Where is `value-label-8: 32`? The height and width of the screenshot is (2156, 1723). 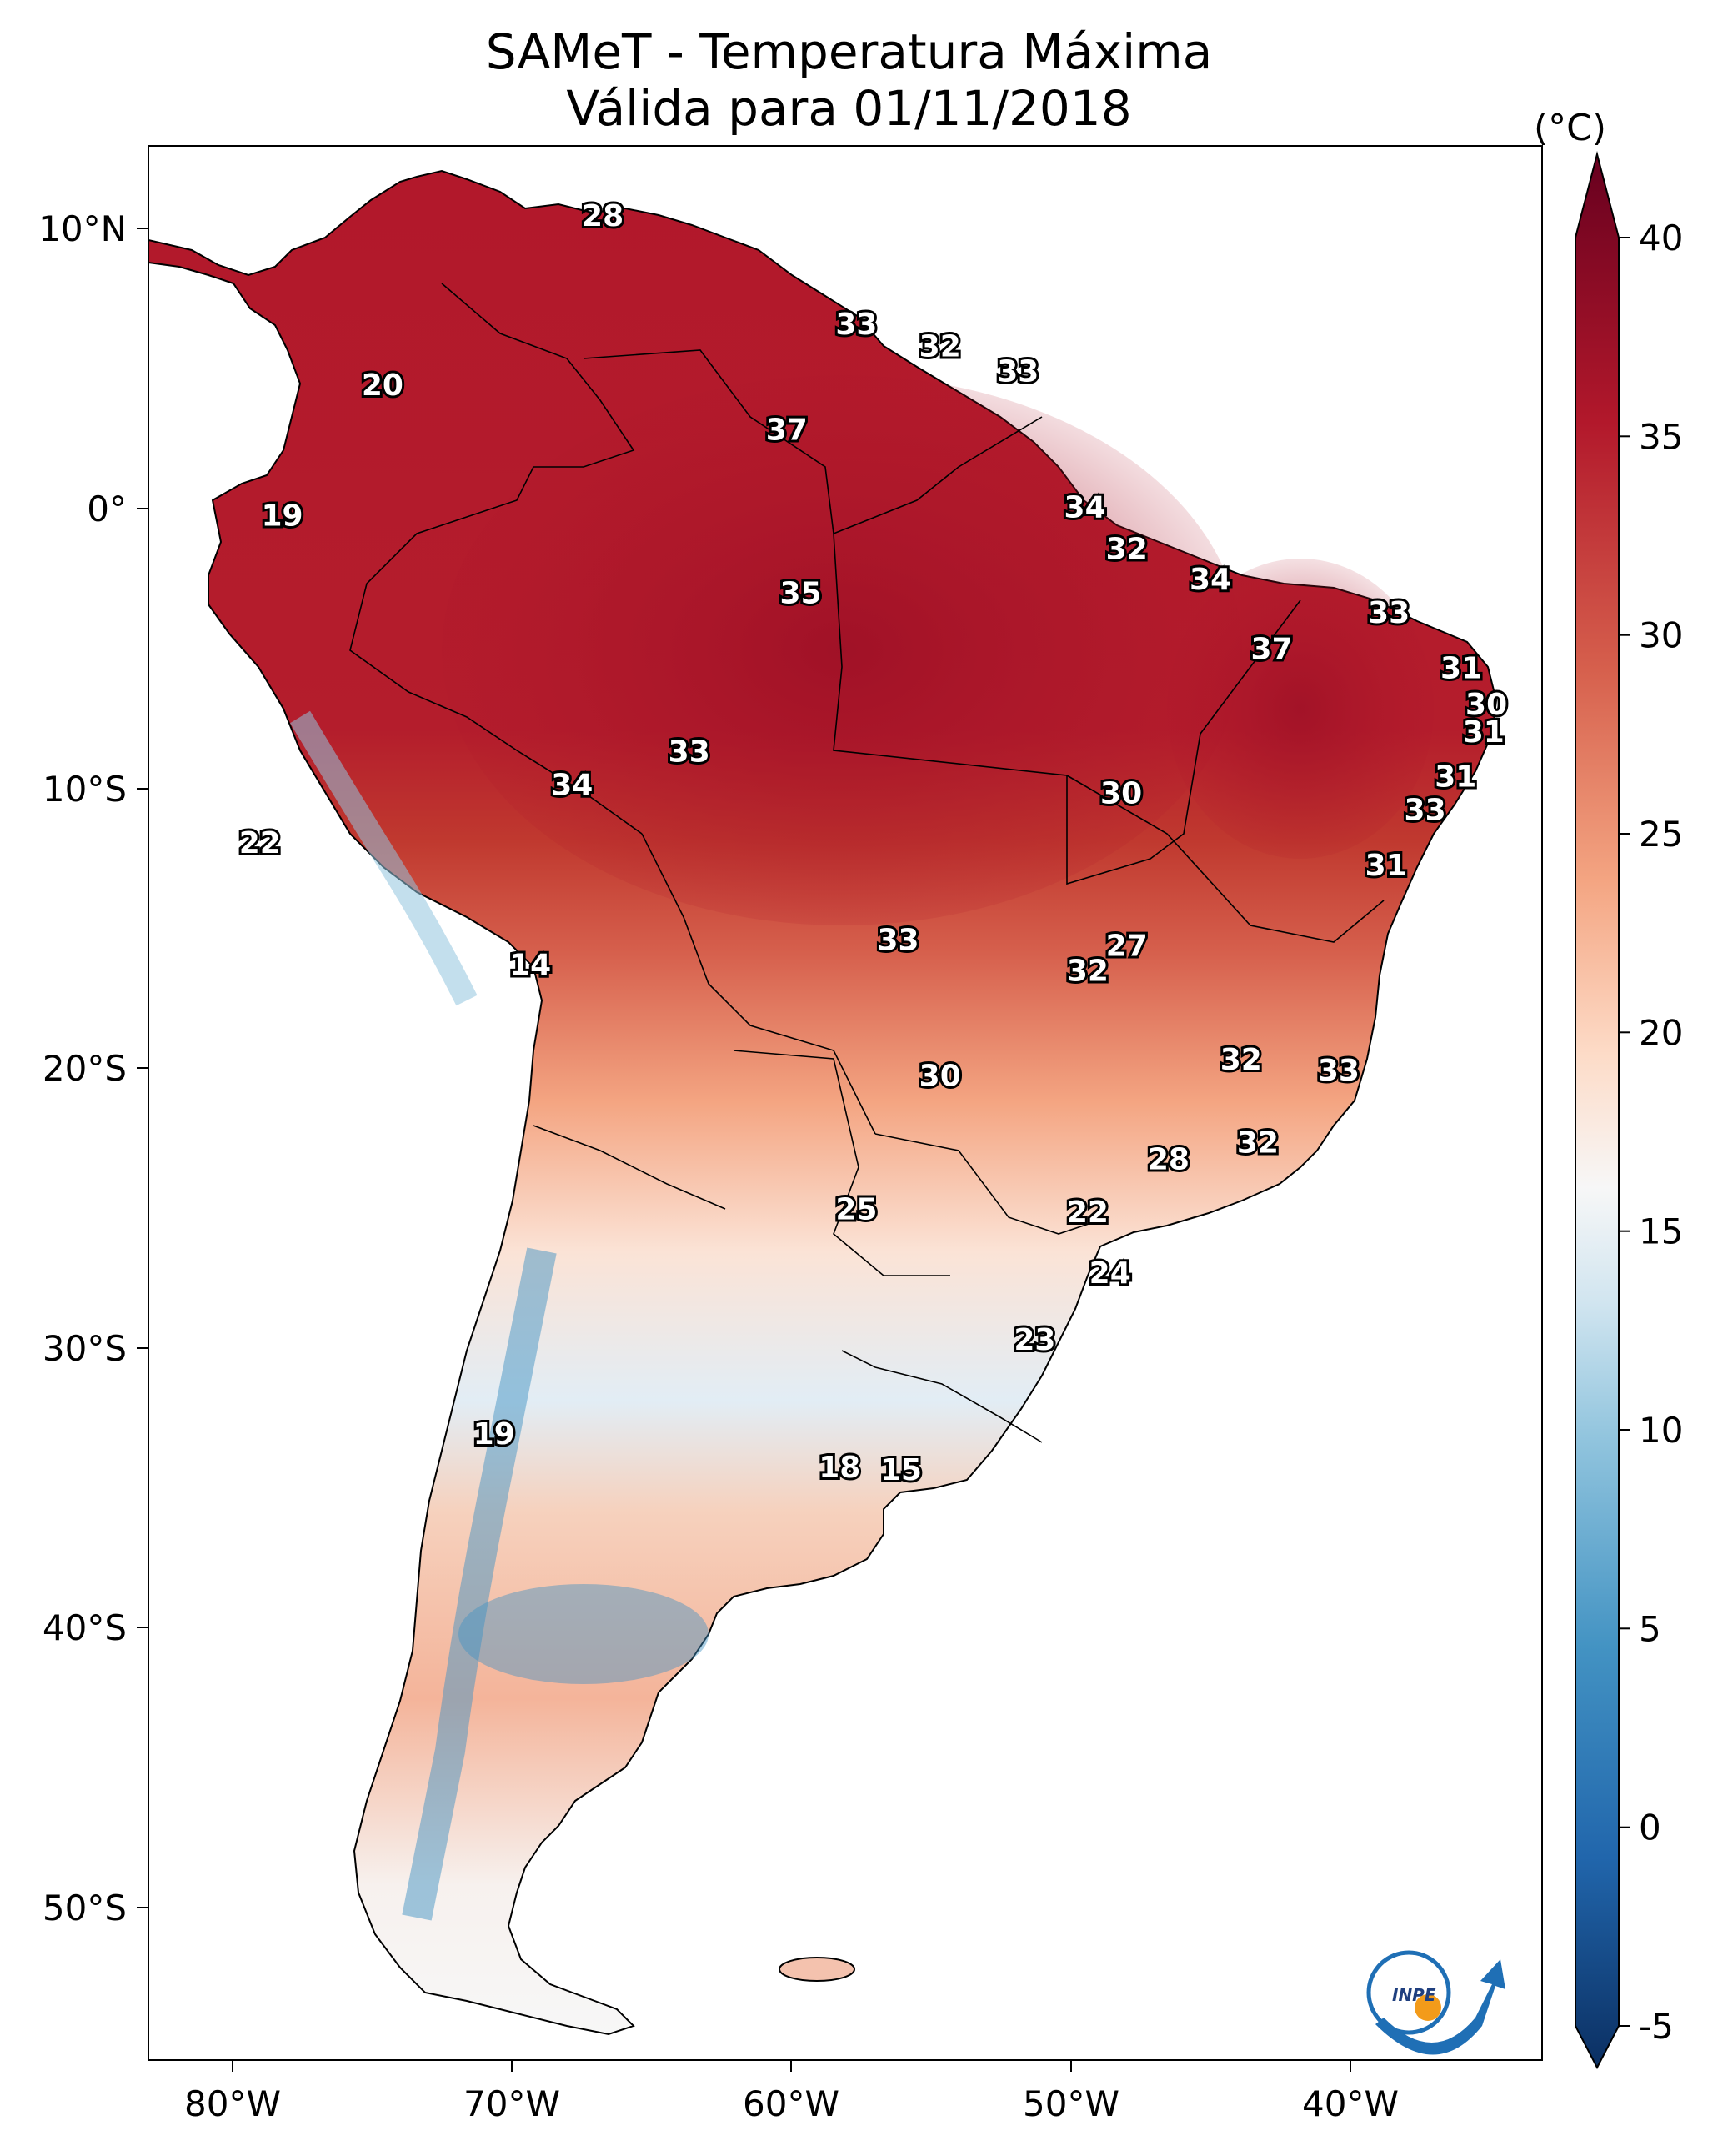
value-label-8: 32 is located at coordinates (1127, 550).